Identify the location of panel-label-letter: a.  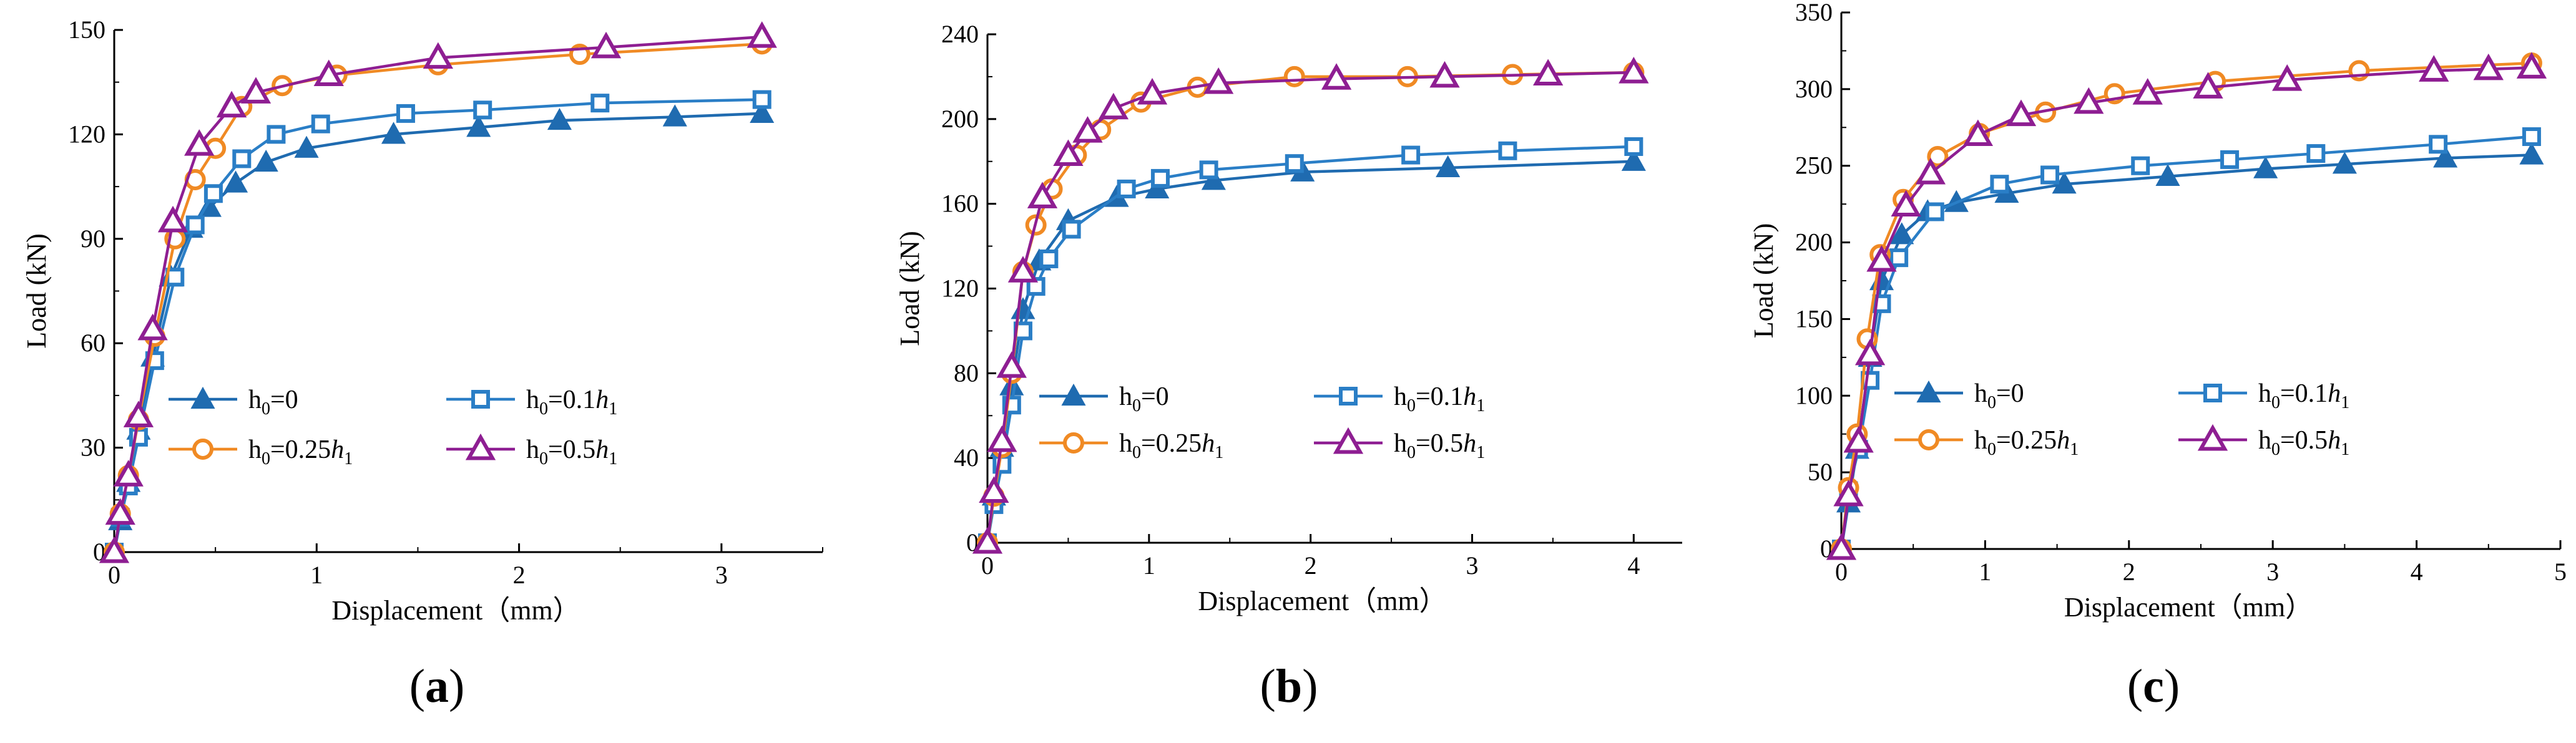
(437, 686).